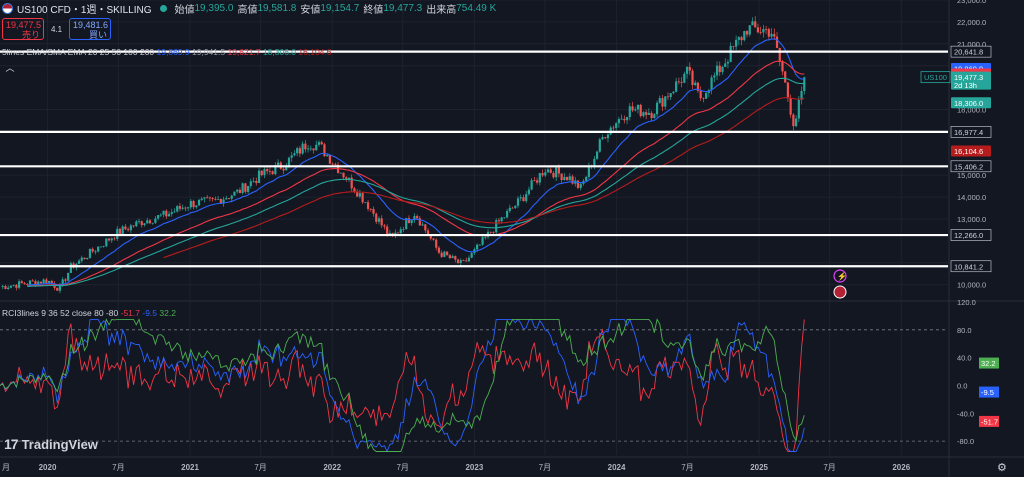 Image resolution: width=1024 pixels, height=477 pixels. Describe the element at coordinates (209, 52) in the screenshot. I see `ma-value-2: 19,941.5` at that location.